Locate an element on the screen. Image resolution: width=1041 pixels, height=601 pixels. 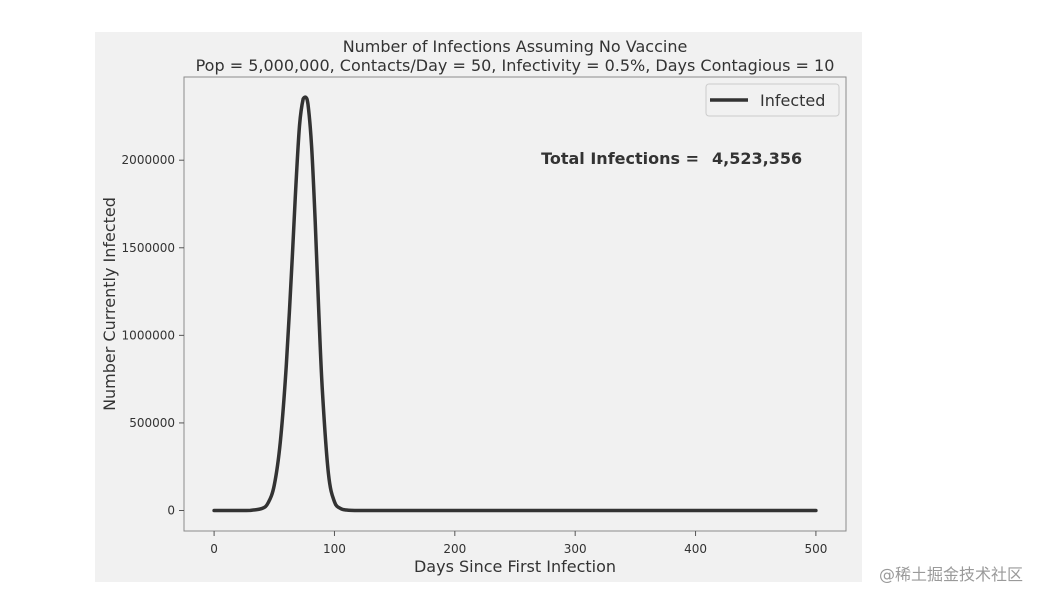
y-axis-label: Number Currently Infected is located at coordinates (109, 304).